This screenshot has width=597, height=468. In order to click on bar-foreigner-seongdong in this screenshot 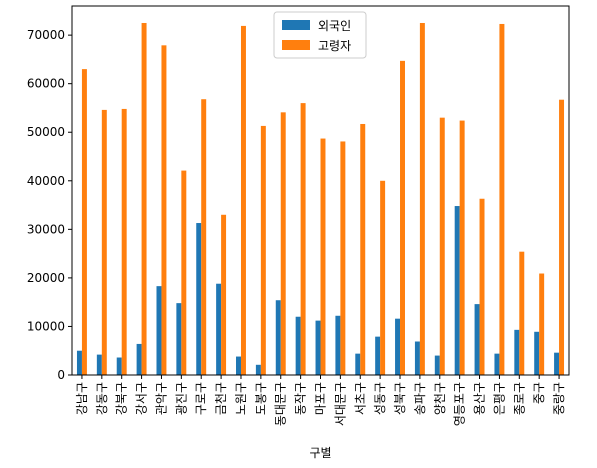, I will do `click(378, 355)`.